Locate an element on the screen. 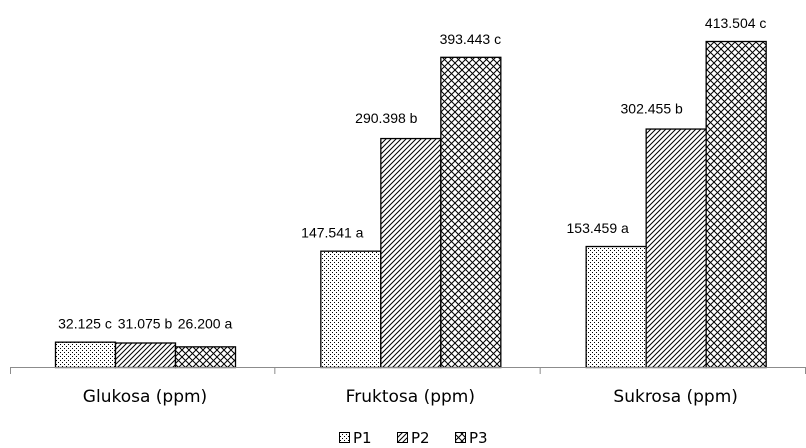  category-label-3: Sukrosa (ppm) is located at coordinates (675, 397).